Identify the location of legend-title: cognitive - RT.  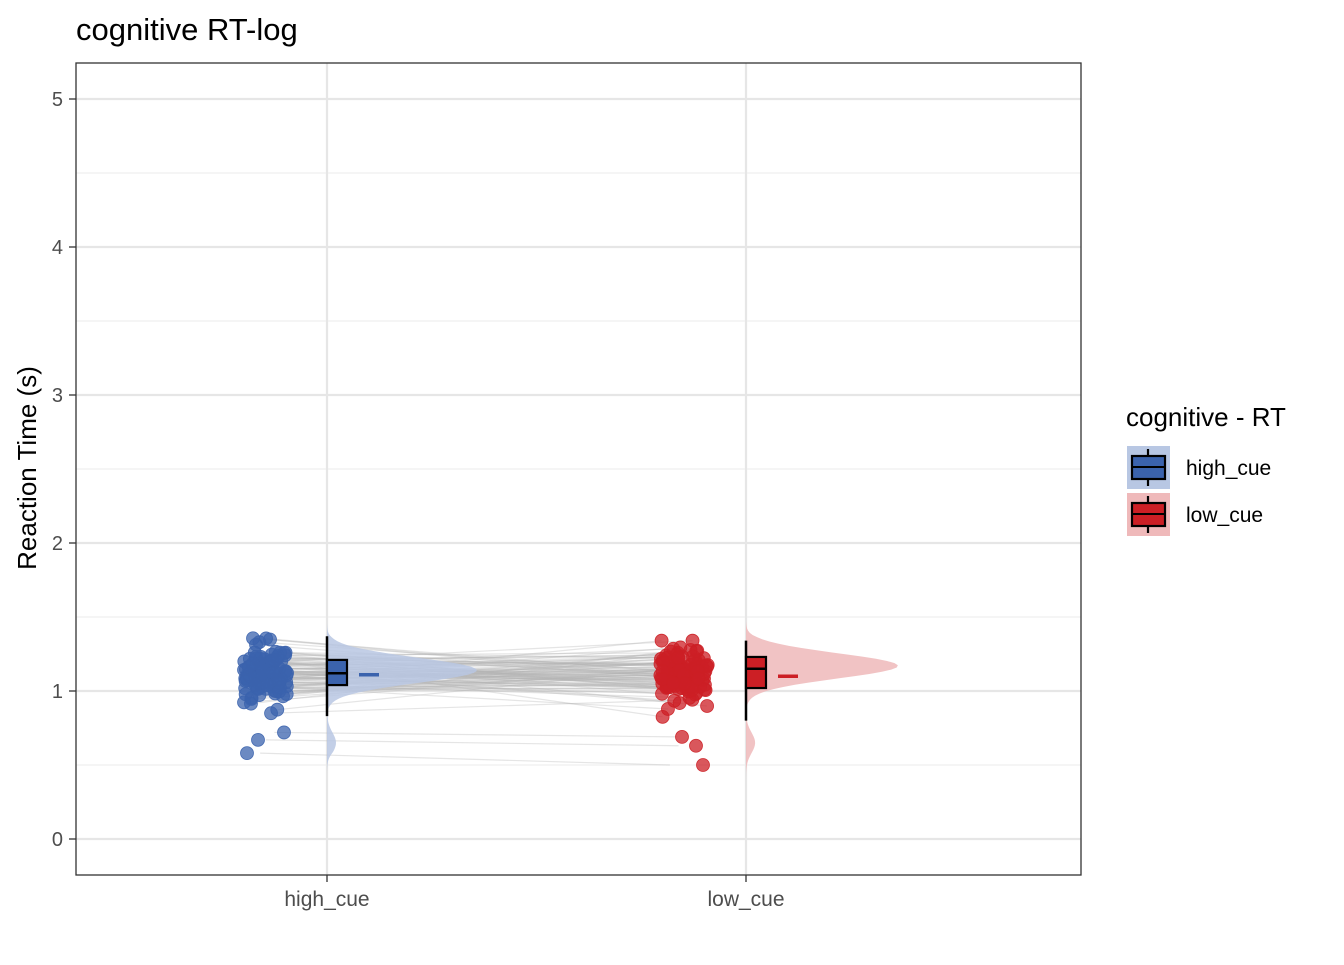
(1206, 417).